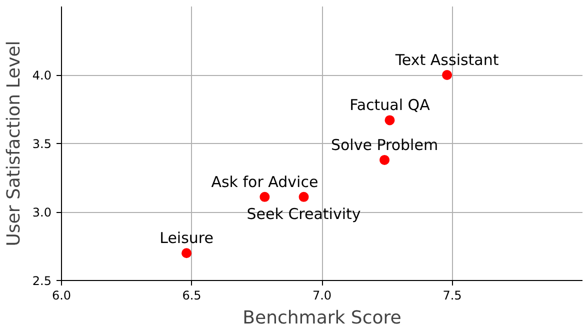 The image size is (586, 331). I want to click on annotation: Ask for Advice, so click(264, 181).